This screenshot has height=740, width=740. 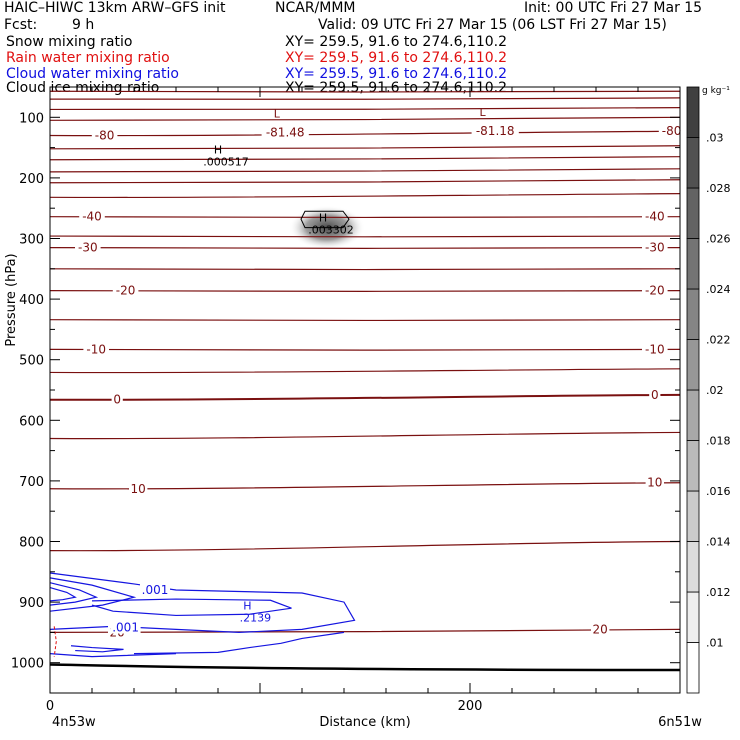 I want to click on y-tick-label: 500, so click(x=31, y=361).